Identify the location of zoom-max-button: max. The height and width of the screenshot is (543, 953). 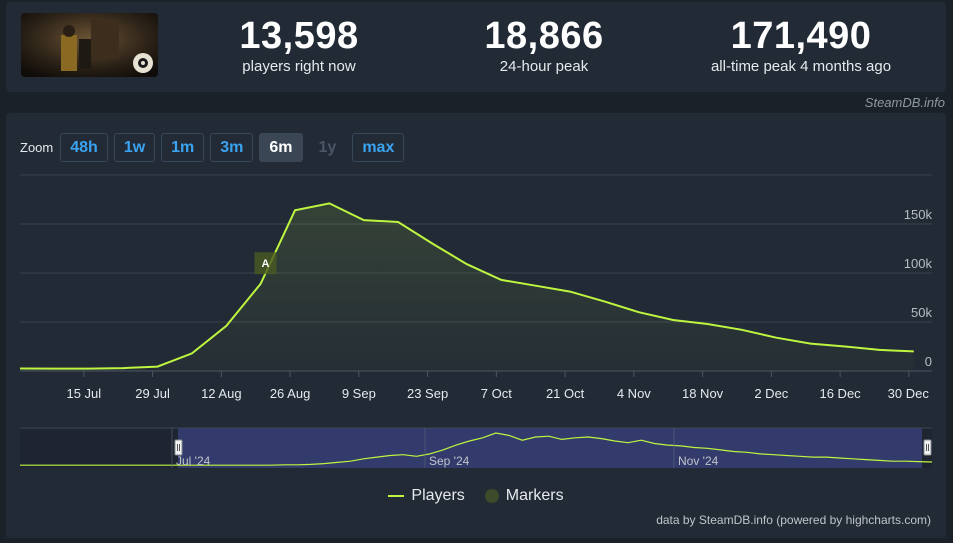
(378, 147).